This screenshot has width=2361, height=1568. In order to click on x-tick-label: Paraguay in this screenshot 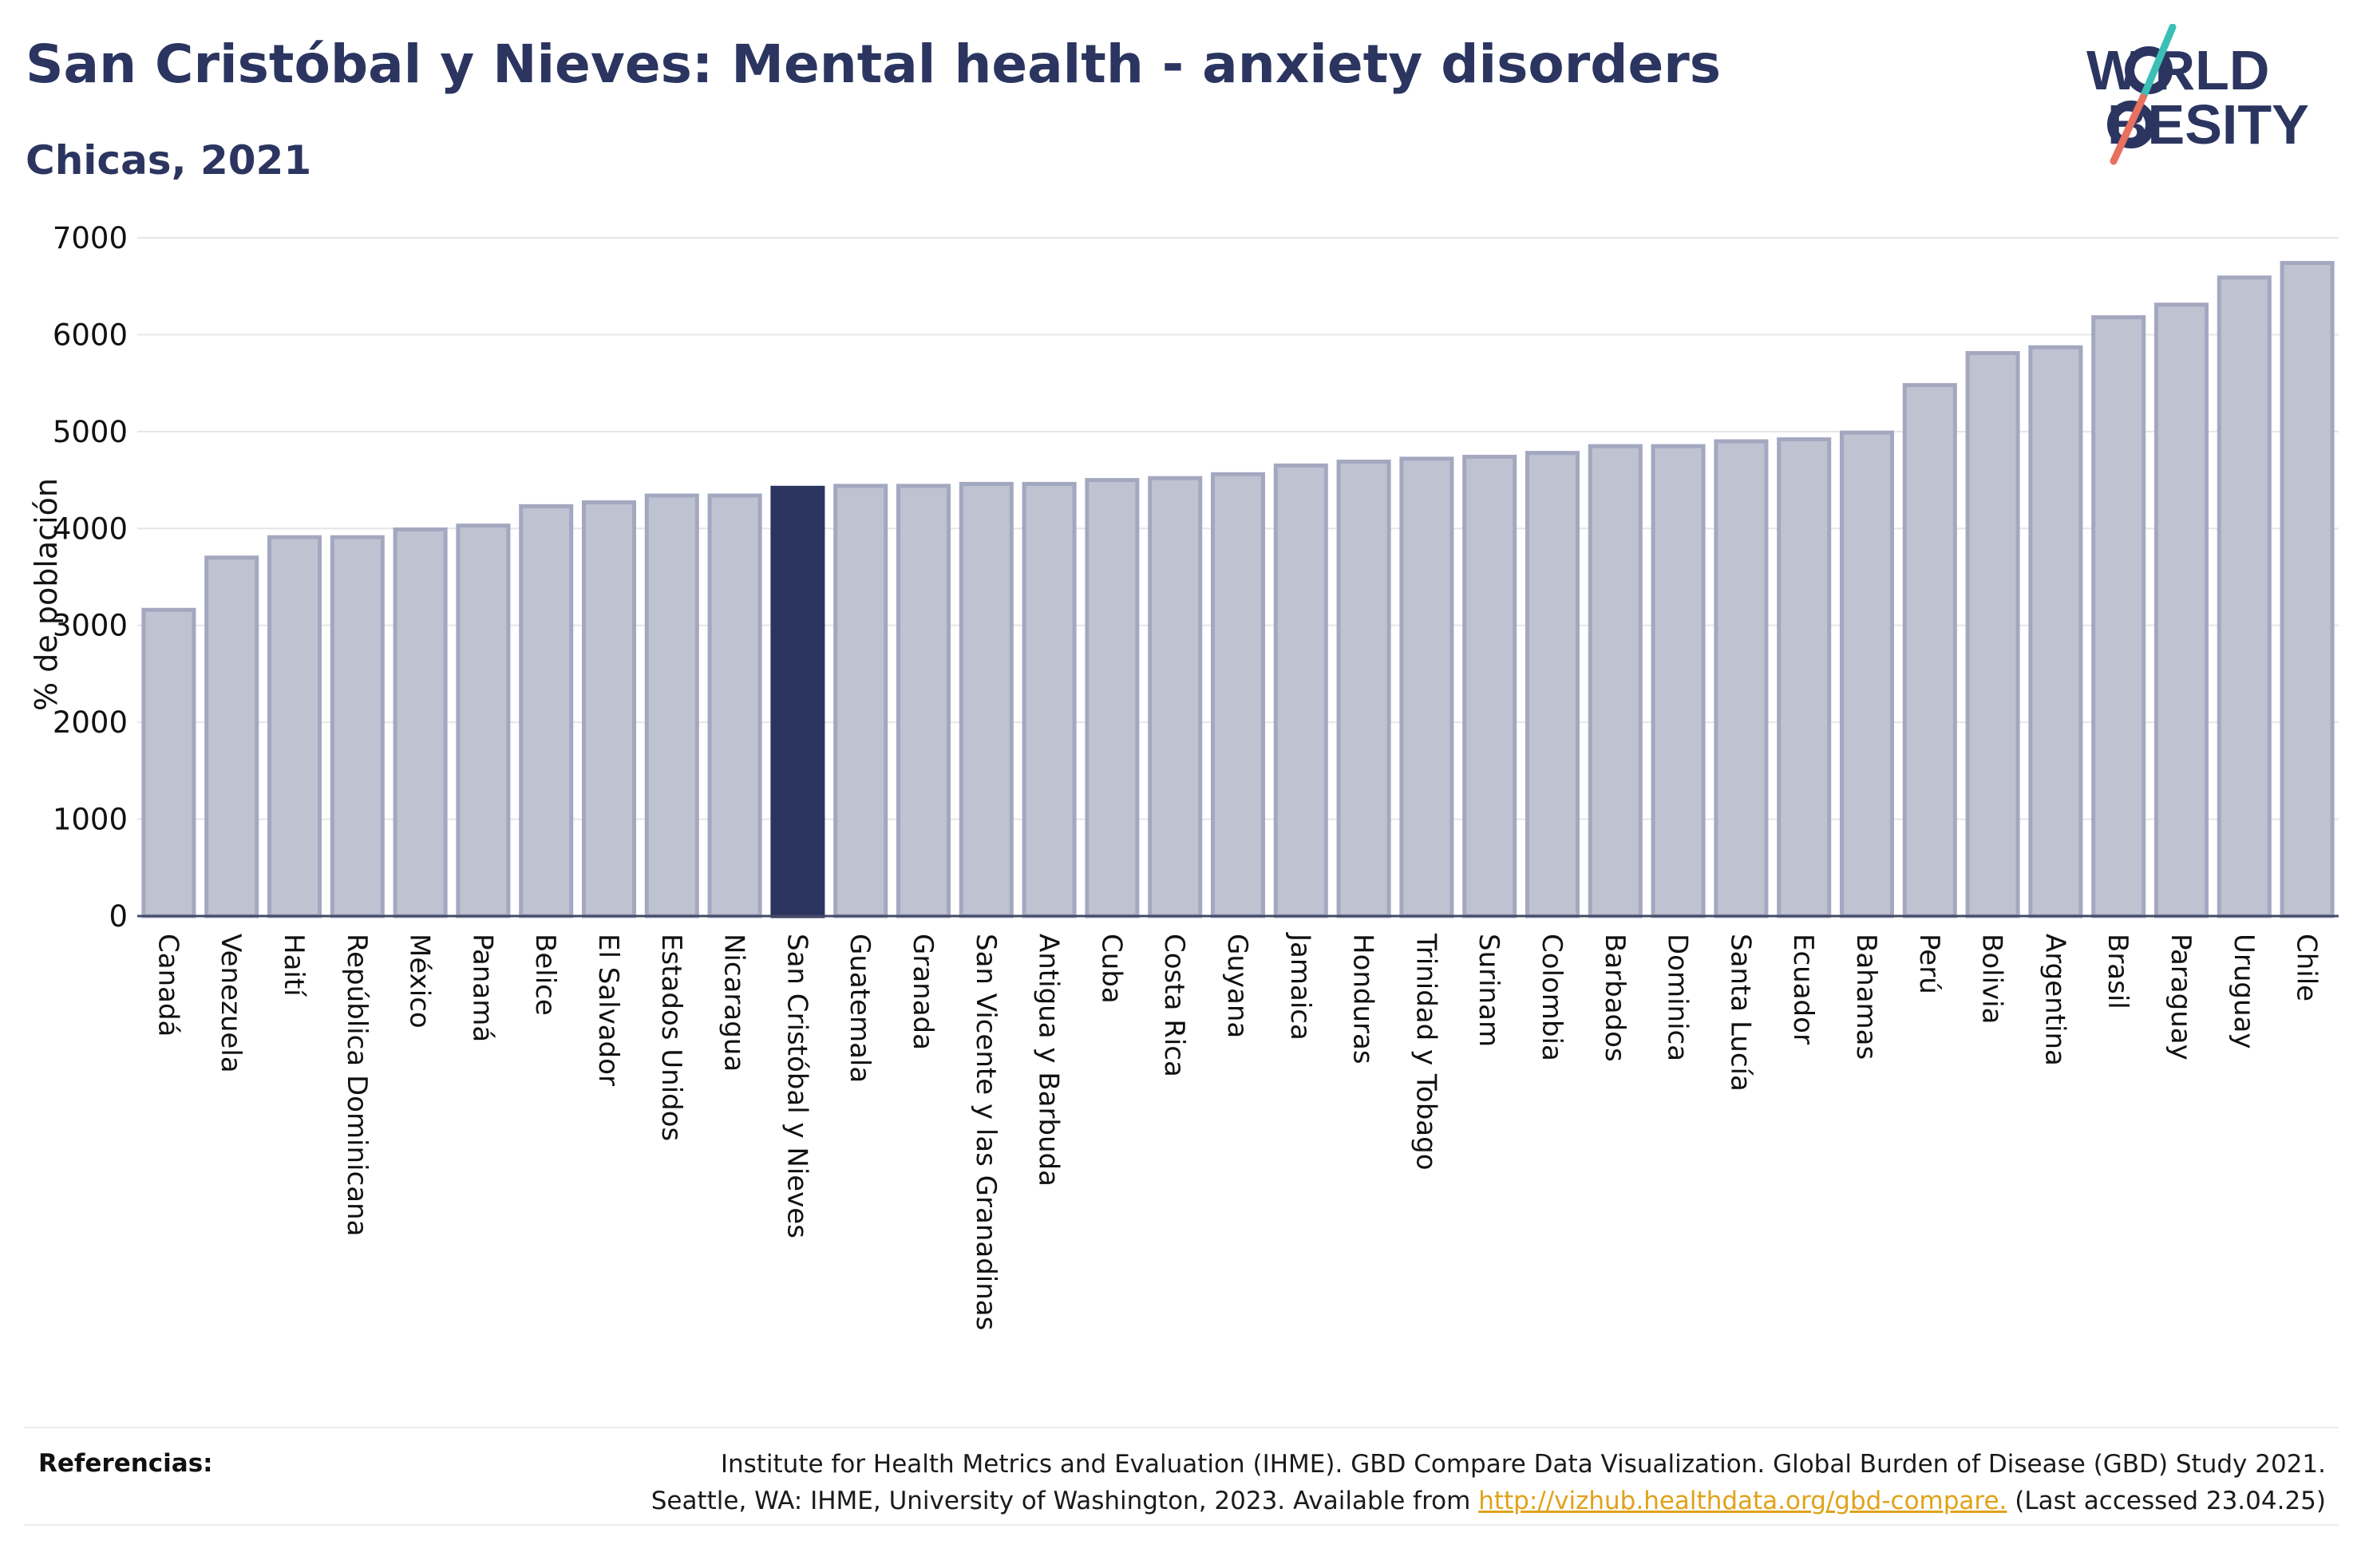, I will do `click(2181, 997)`.